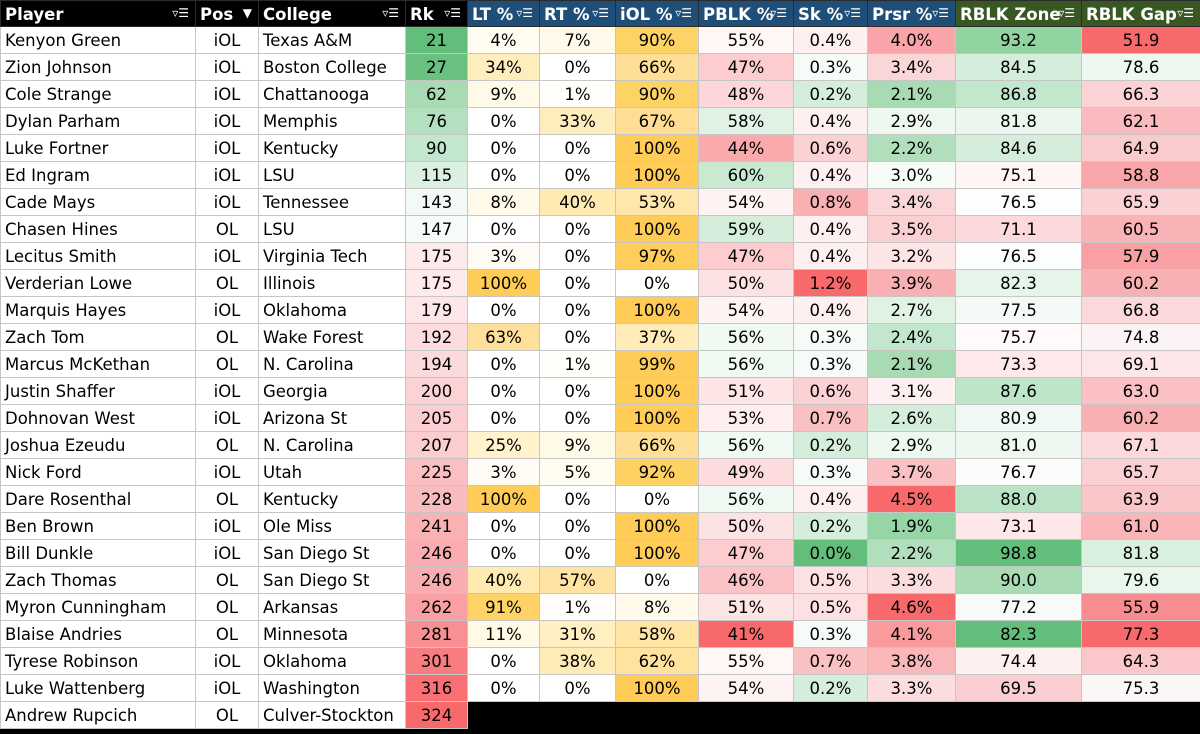  What do you see at coordinates (332, 13) in the screenshot?
I see `column-header-college: College ▿☰` at bounding box center [332, 13].